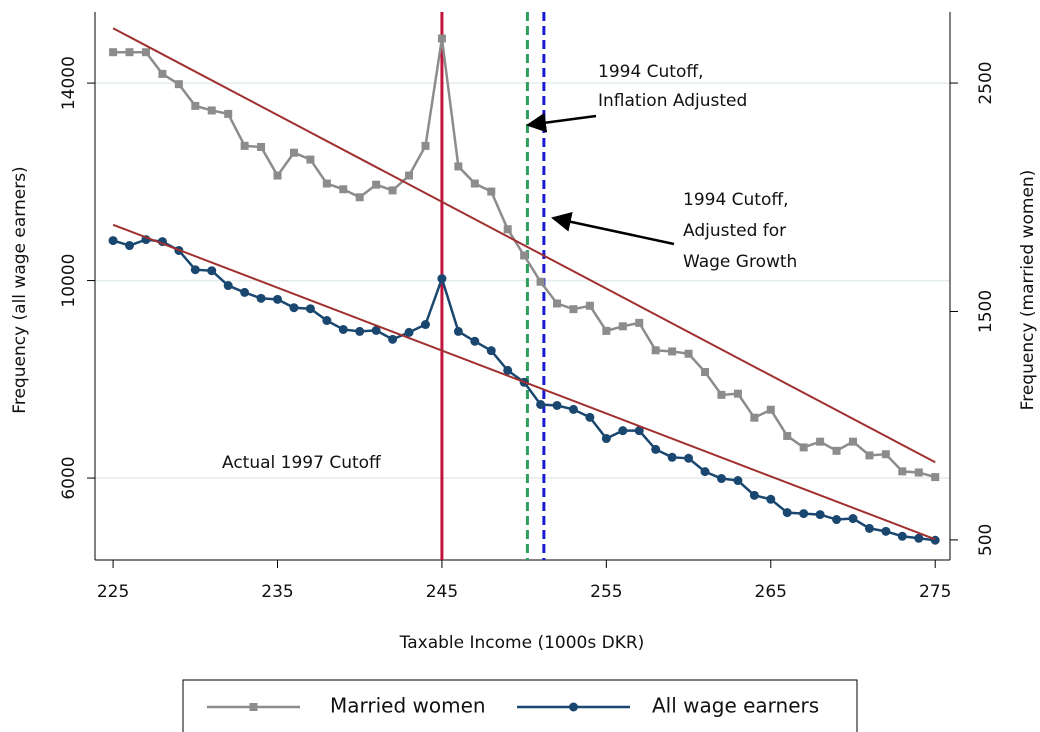  I want to click on x-axis-label: Taxable Income (1000s DKR), so click(522, 643).